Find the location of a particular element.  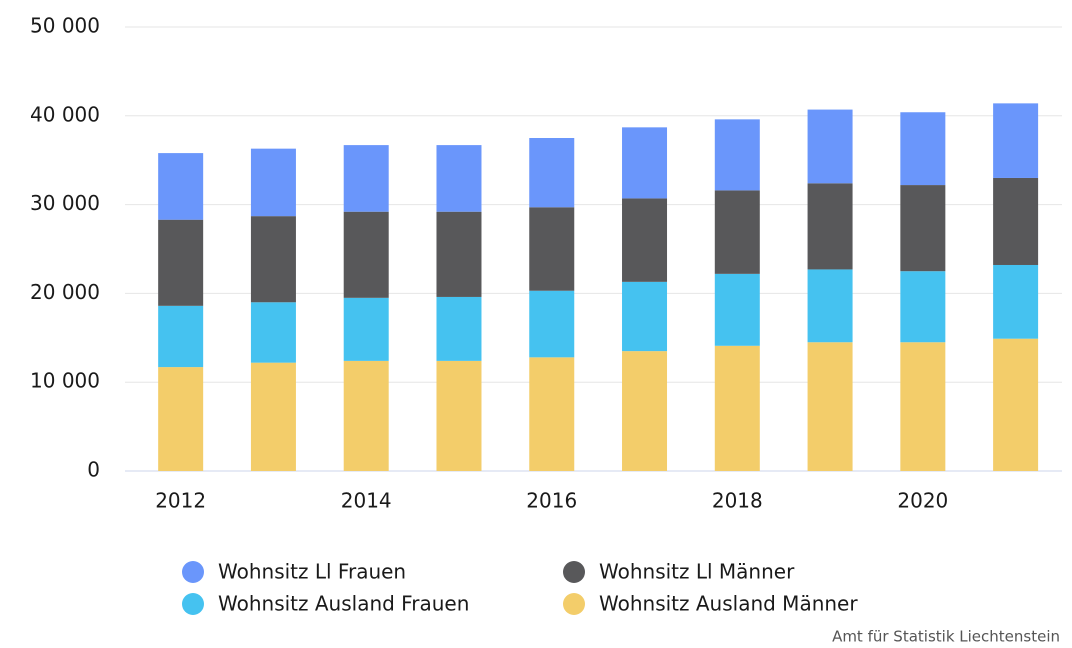

legend-label: Wohnsitz Ll Frauen is located at coordinates (312, 572).